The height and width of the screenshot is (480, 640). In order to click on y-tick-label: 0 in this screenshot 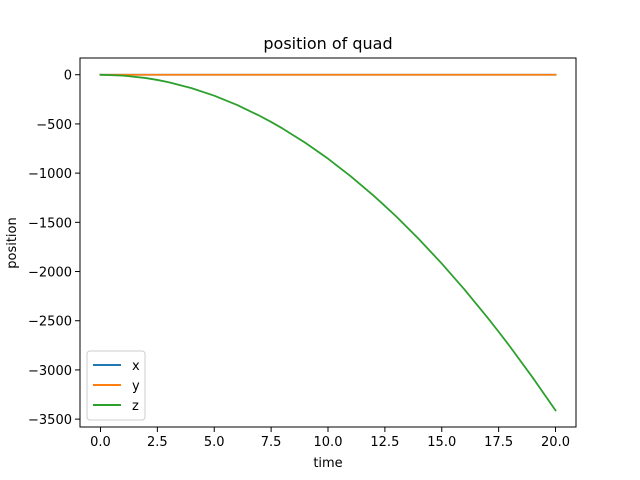, I will do `click(68, 76)`.